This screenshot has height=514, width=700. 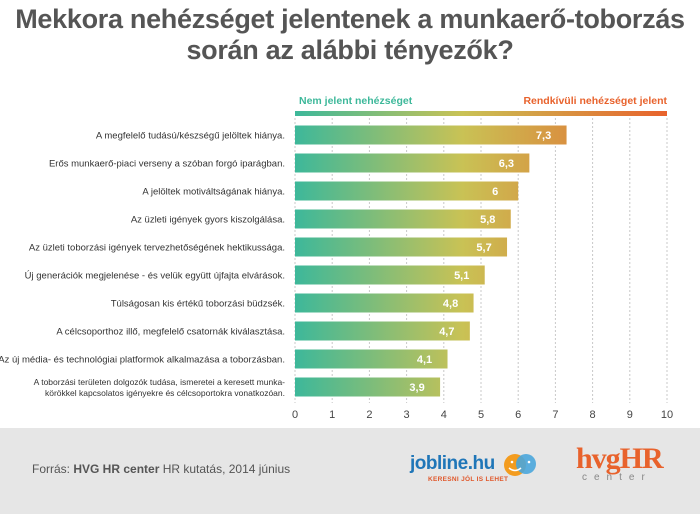 I want to click on x-tick-label: 7, so click(x=555, y=415).